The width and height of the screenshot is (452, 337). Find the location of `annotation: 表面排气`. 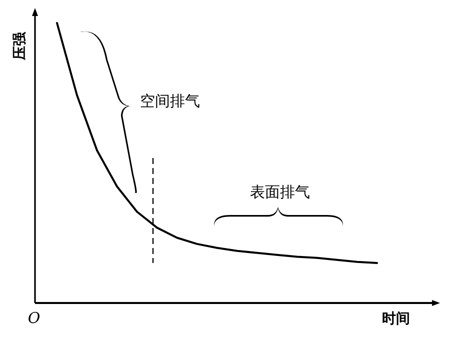

annotation: 表面排气 is located at coordinates (280, 192).